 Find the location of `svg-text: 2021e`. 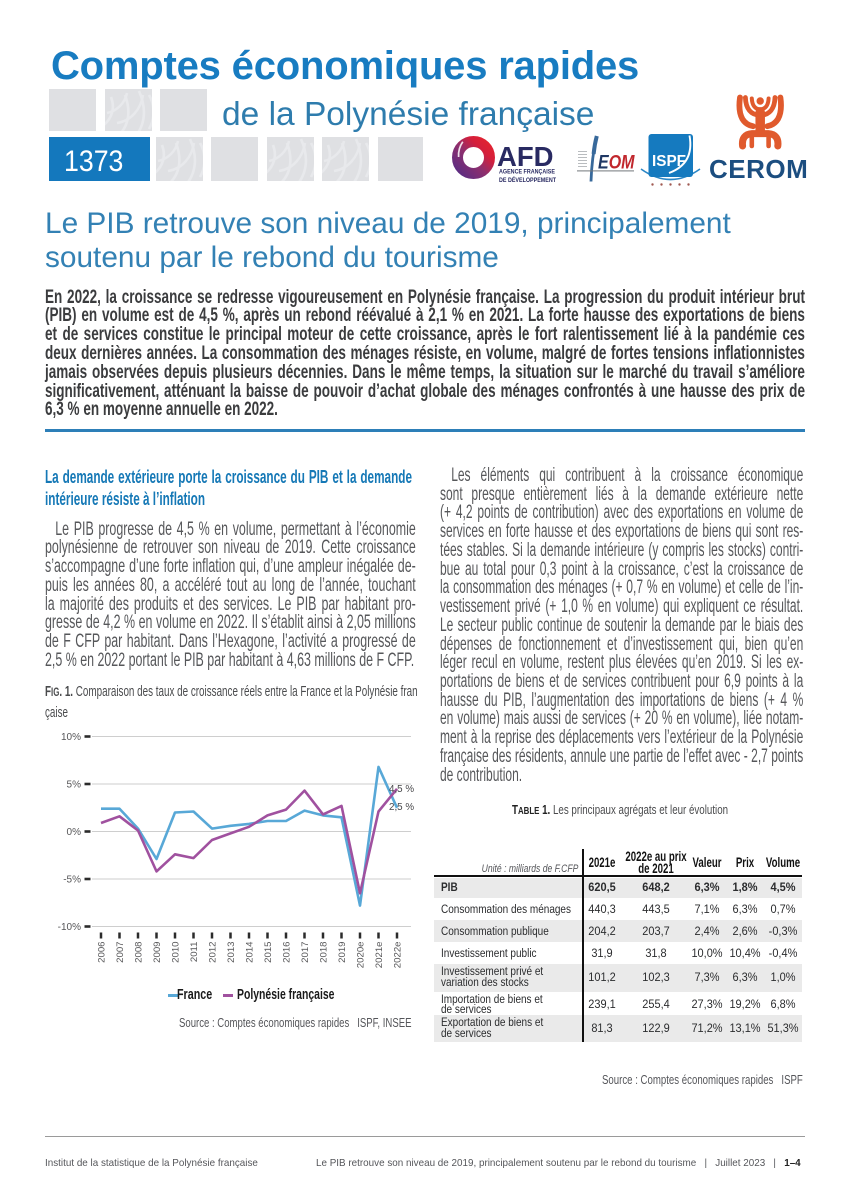

svg-text: 2021e is located at coordinates (379, 955).